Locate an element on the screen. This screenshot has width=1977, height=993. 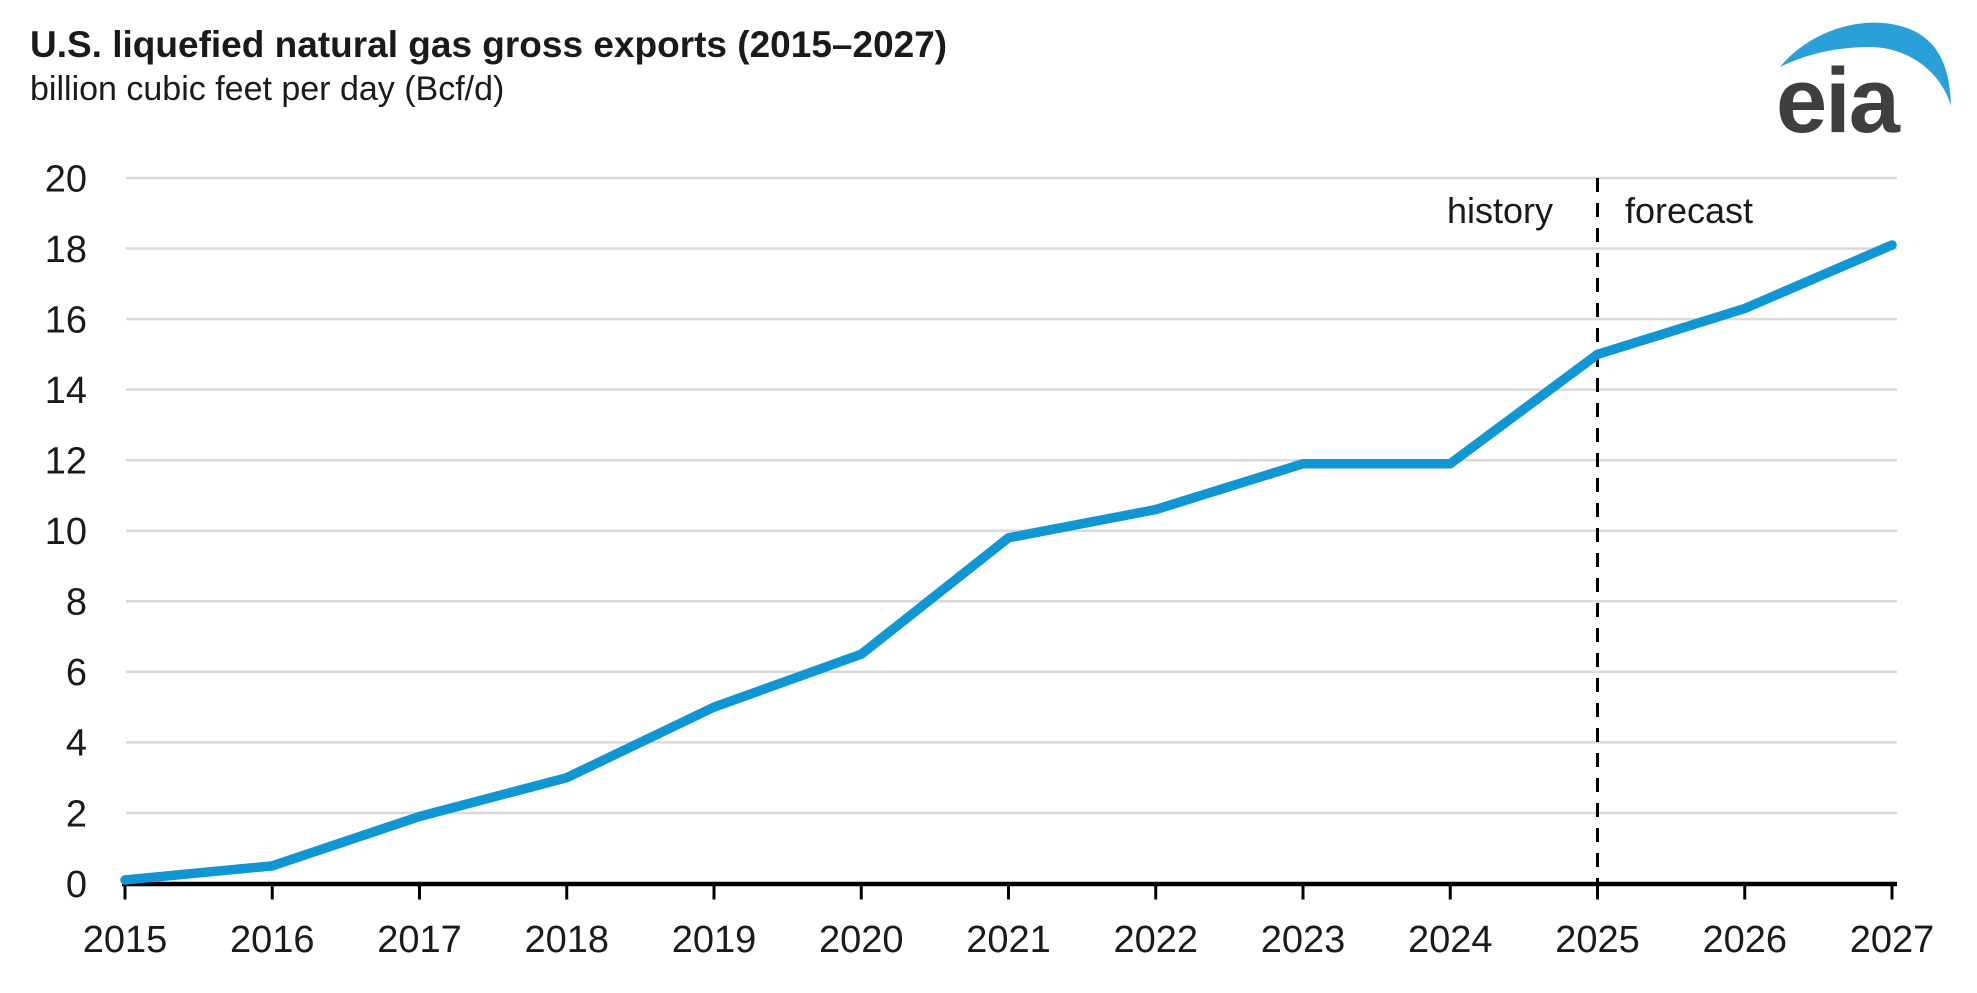
y-tick-label: 20 is located at coordinates (66, 179).